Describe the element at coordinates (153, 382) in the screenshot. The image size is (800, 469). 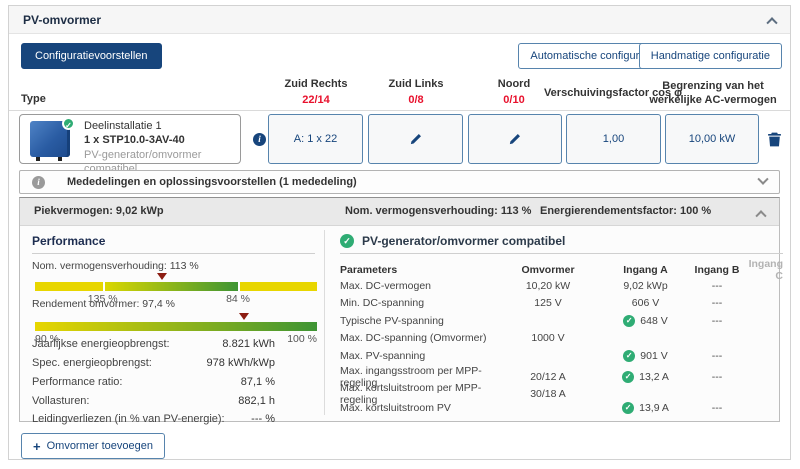
I see `stat-performance-ratio: Performance ratio: 87,1 %` at that location.